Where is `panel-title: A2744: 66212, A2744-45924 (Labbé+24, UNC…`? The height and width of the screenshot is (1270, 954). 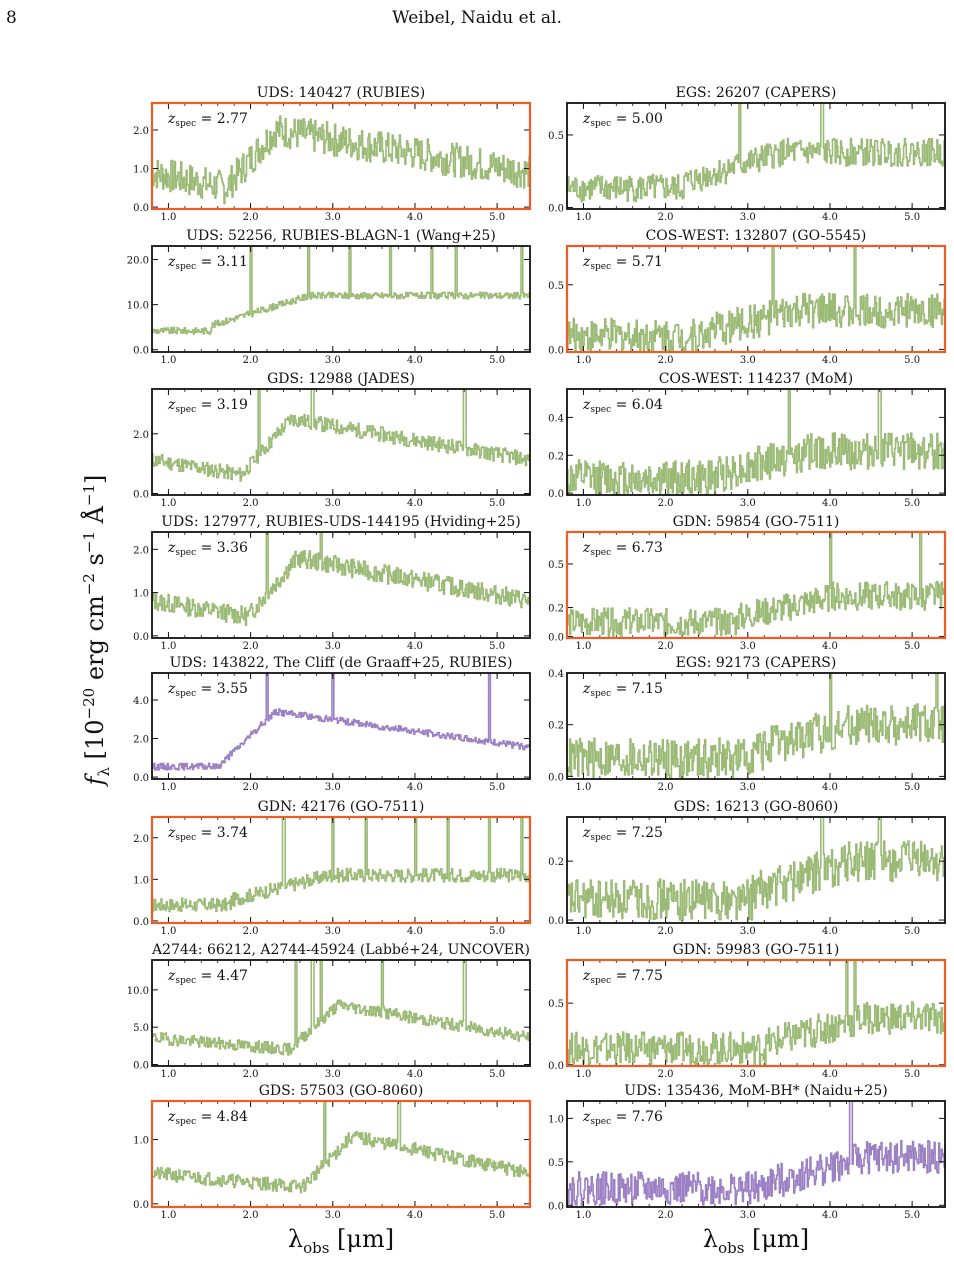 panel-title: A2744: 66212, A2744-45924 (Labbé+24, UNC… is located at coordinates (340, 950).